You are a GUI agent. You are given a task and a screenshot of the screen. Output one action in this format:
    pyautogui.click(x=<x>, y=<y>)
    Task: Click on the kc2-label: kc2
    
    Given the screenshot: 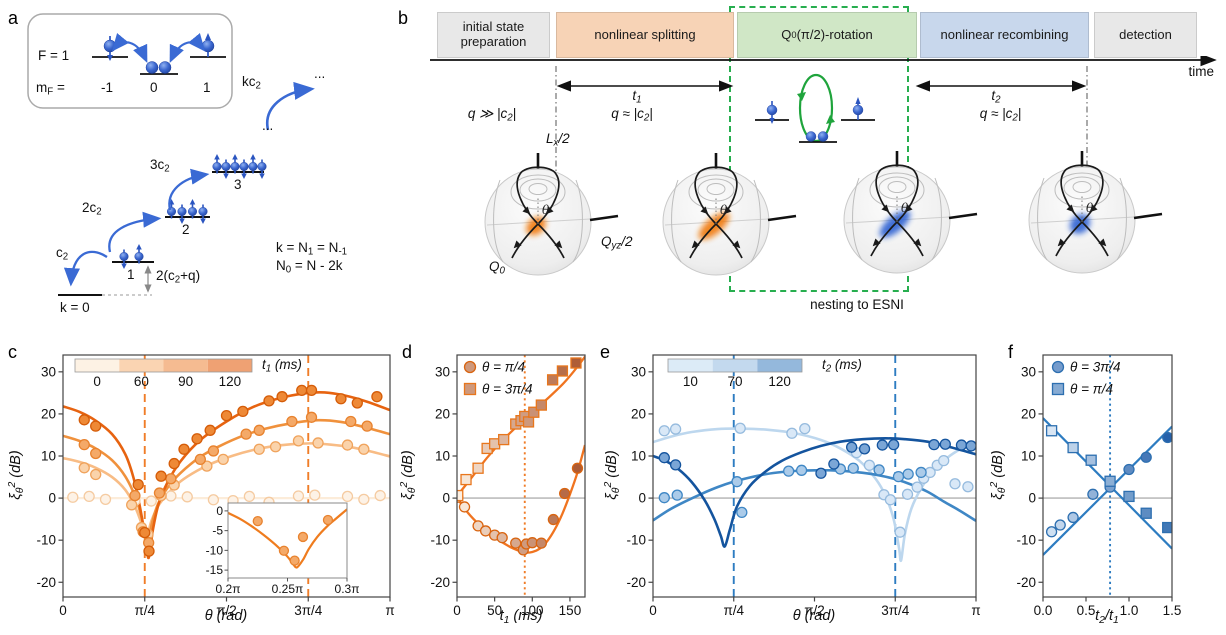 What is the action you would take?
    pyautogui.click(x=251, y=83)
    